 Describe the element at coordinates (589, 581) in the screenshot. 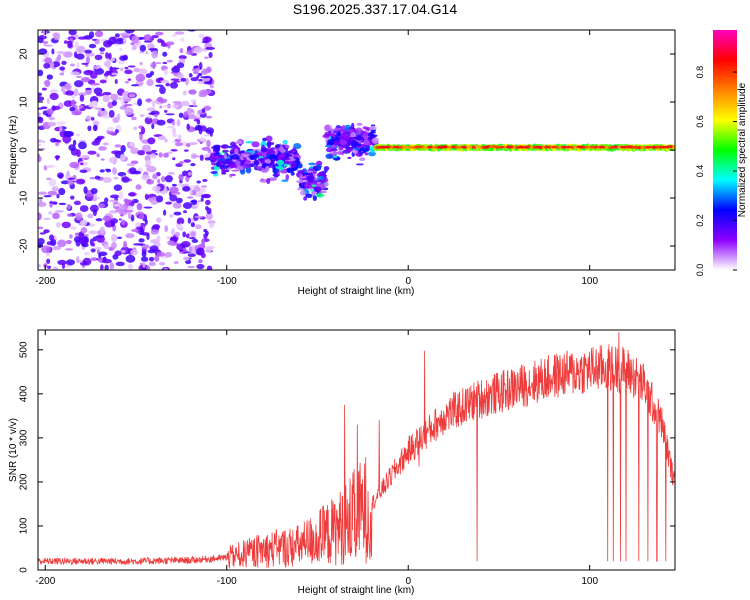

I see `snr-x-tick-label: 100` at that location.